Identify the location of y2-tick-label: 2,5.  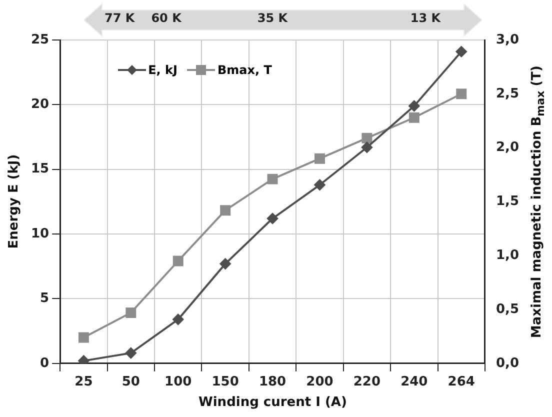
(507, 94).